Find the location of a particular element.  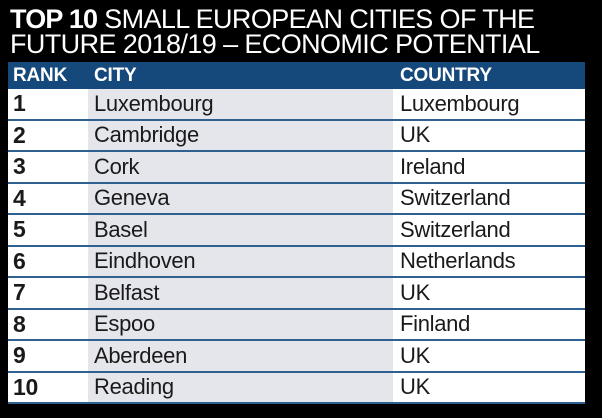

rank-cell: 4 is located at coordinates (48, 198).